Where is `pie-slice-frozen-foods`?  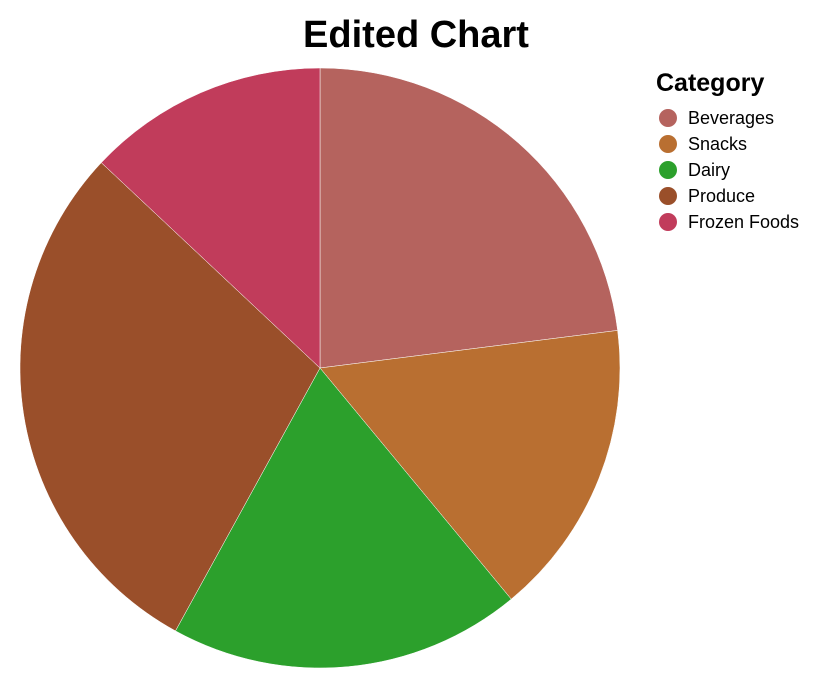 pie-slice-frozen-foods is located at coordinates (210, 218).